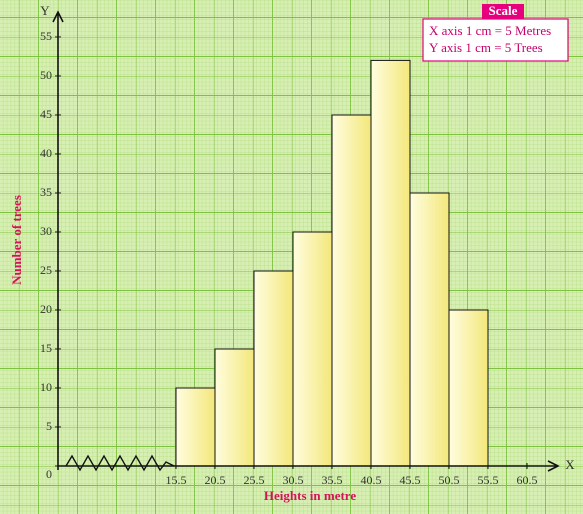 Image resolution: width=583 pixels, height=514 pixels. I want to click on scale-header, so click(503, 11).